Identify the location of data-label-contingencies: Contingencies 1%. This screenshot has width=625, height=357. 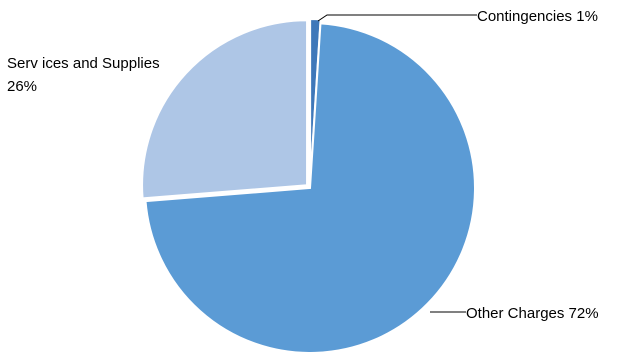
(537, 16).